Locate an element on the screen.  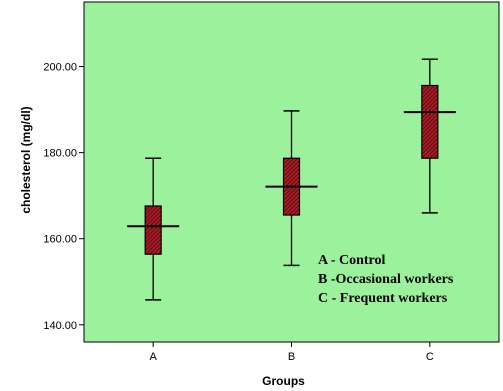
legend-entry: C - Frequent workers is located at coordinates (383, 298).